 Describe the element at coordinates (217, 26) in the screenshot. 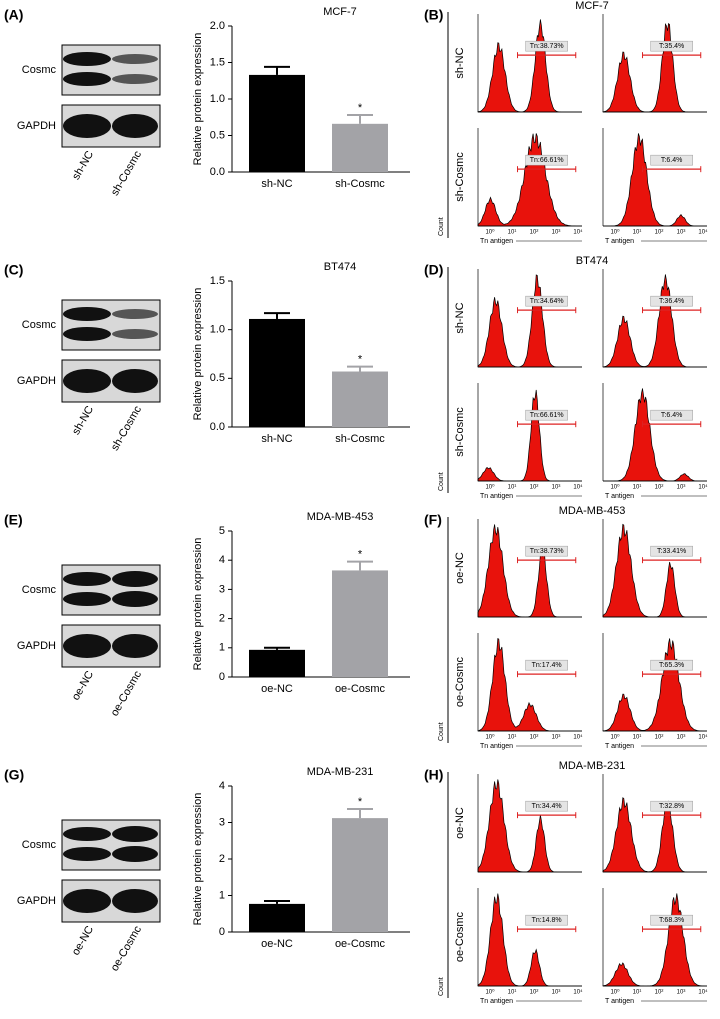

I see `y-tick-label: 2.0` at that location.